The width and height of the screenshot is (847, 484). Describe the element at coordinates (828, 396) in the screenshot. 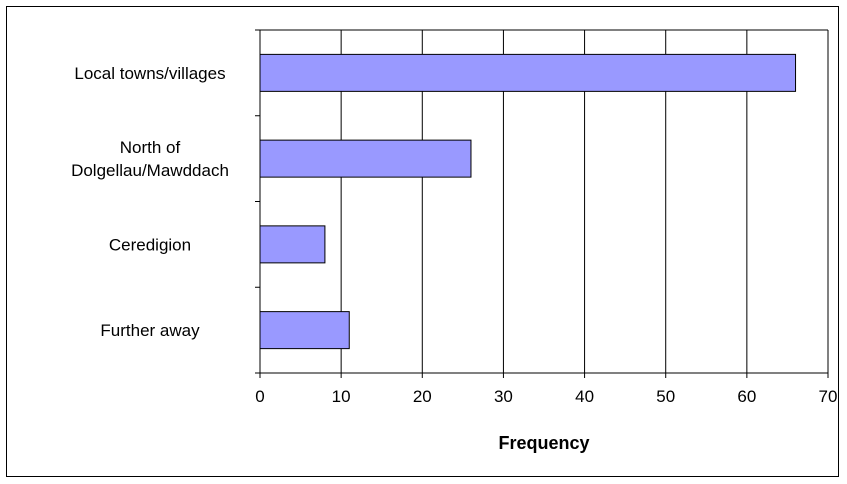

I see `x-tick-label-70: 70` at that location.